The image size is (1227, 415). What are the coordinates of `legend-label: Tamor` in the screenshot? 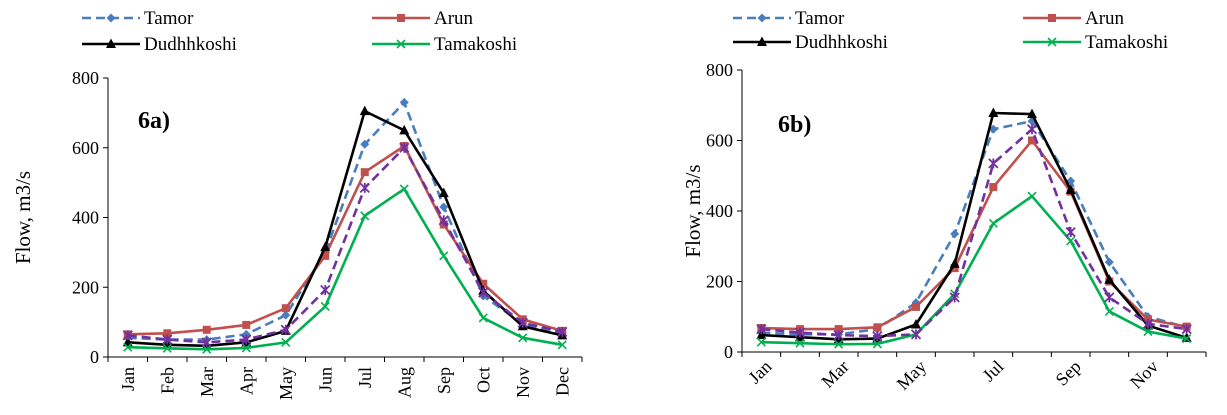 It's located at (820, 18).